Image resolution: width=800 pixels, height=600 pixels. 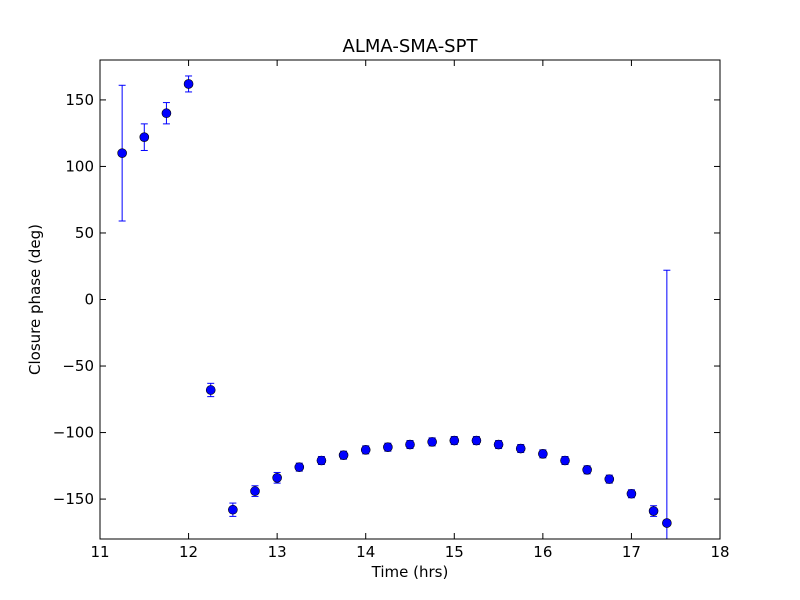 What do you see at coordinates (277, 552) in the screenshot?
I see `x-tick-label: 13` at bounding box center [277, 552].